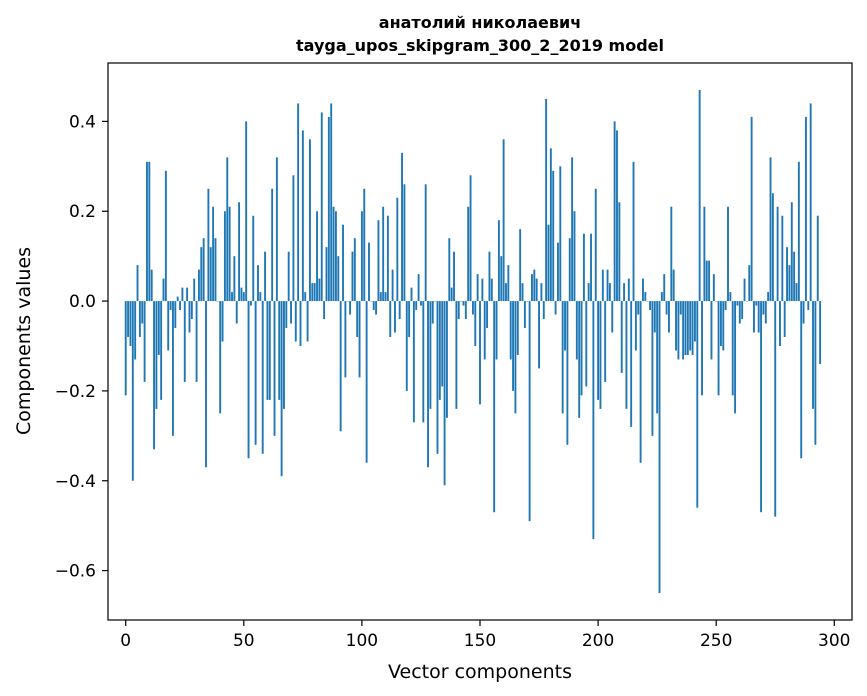 The width and height of the screenshot is (867, 696). I want to click on y-tick-label: 0.2, so click(82, 212).